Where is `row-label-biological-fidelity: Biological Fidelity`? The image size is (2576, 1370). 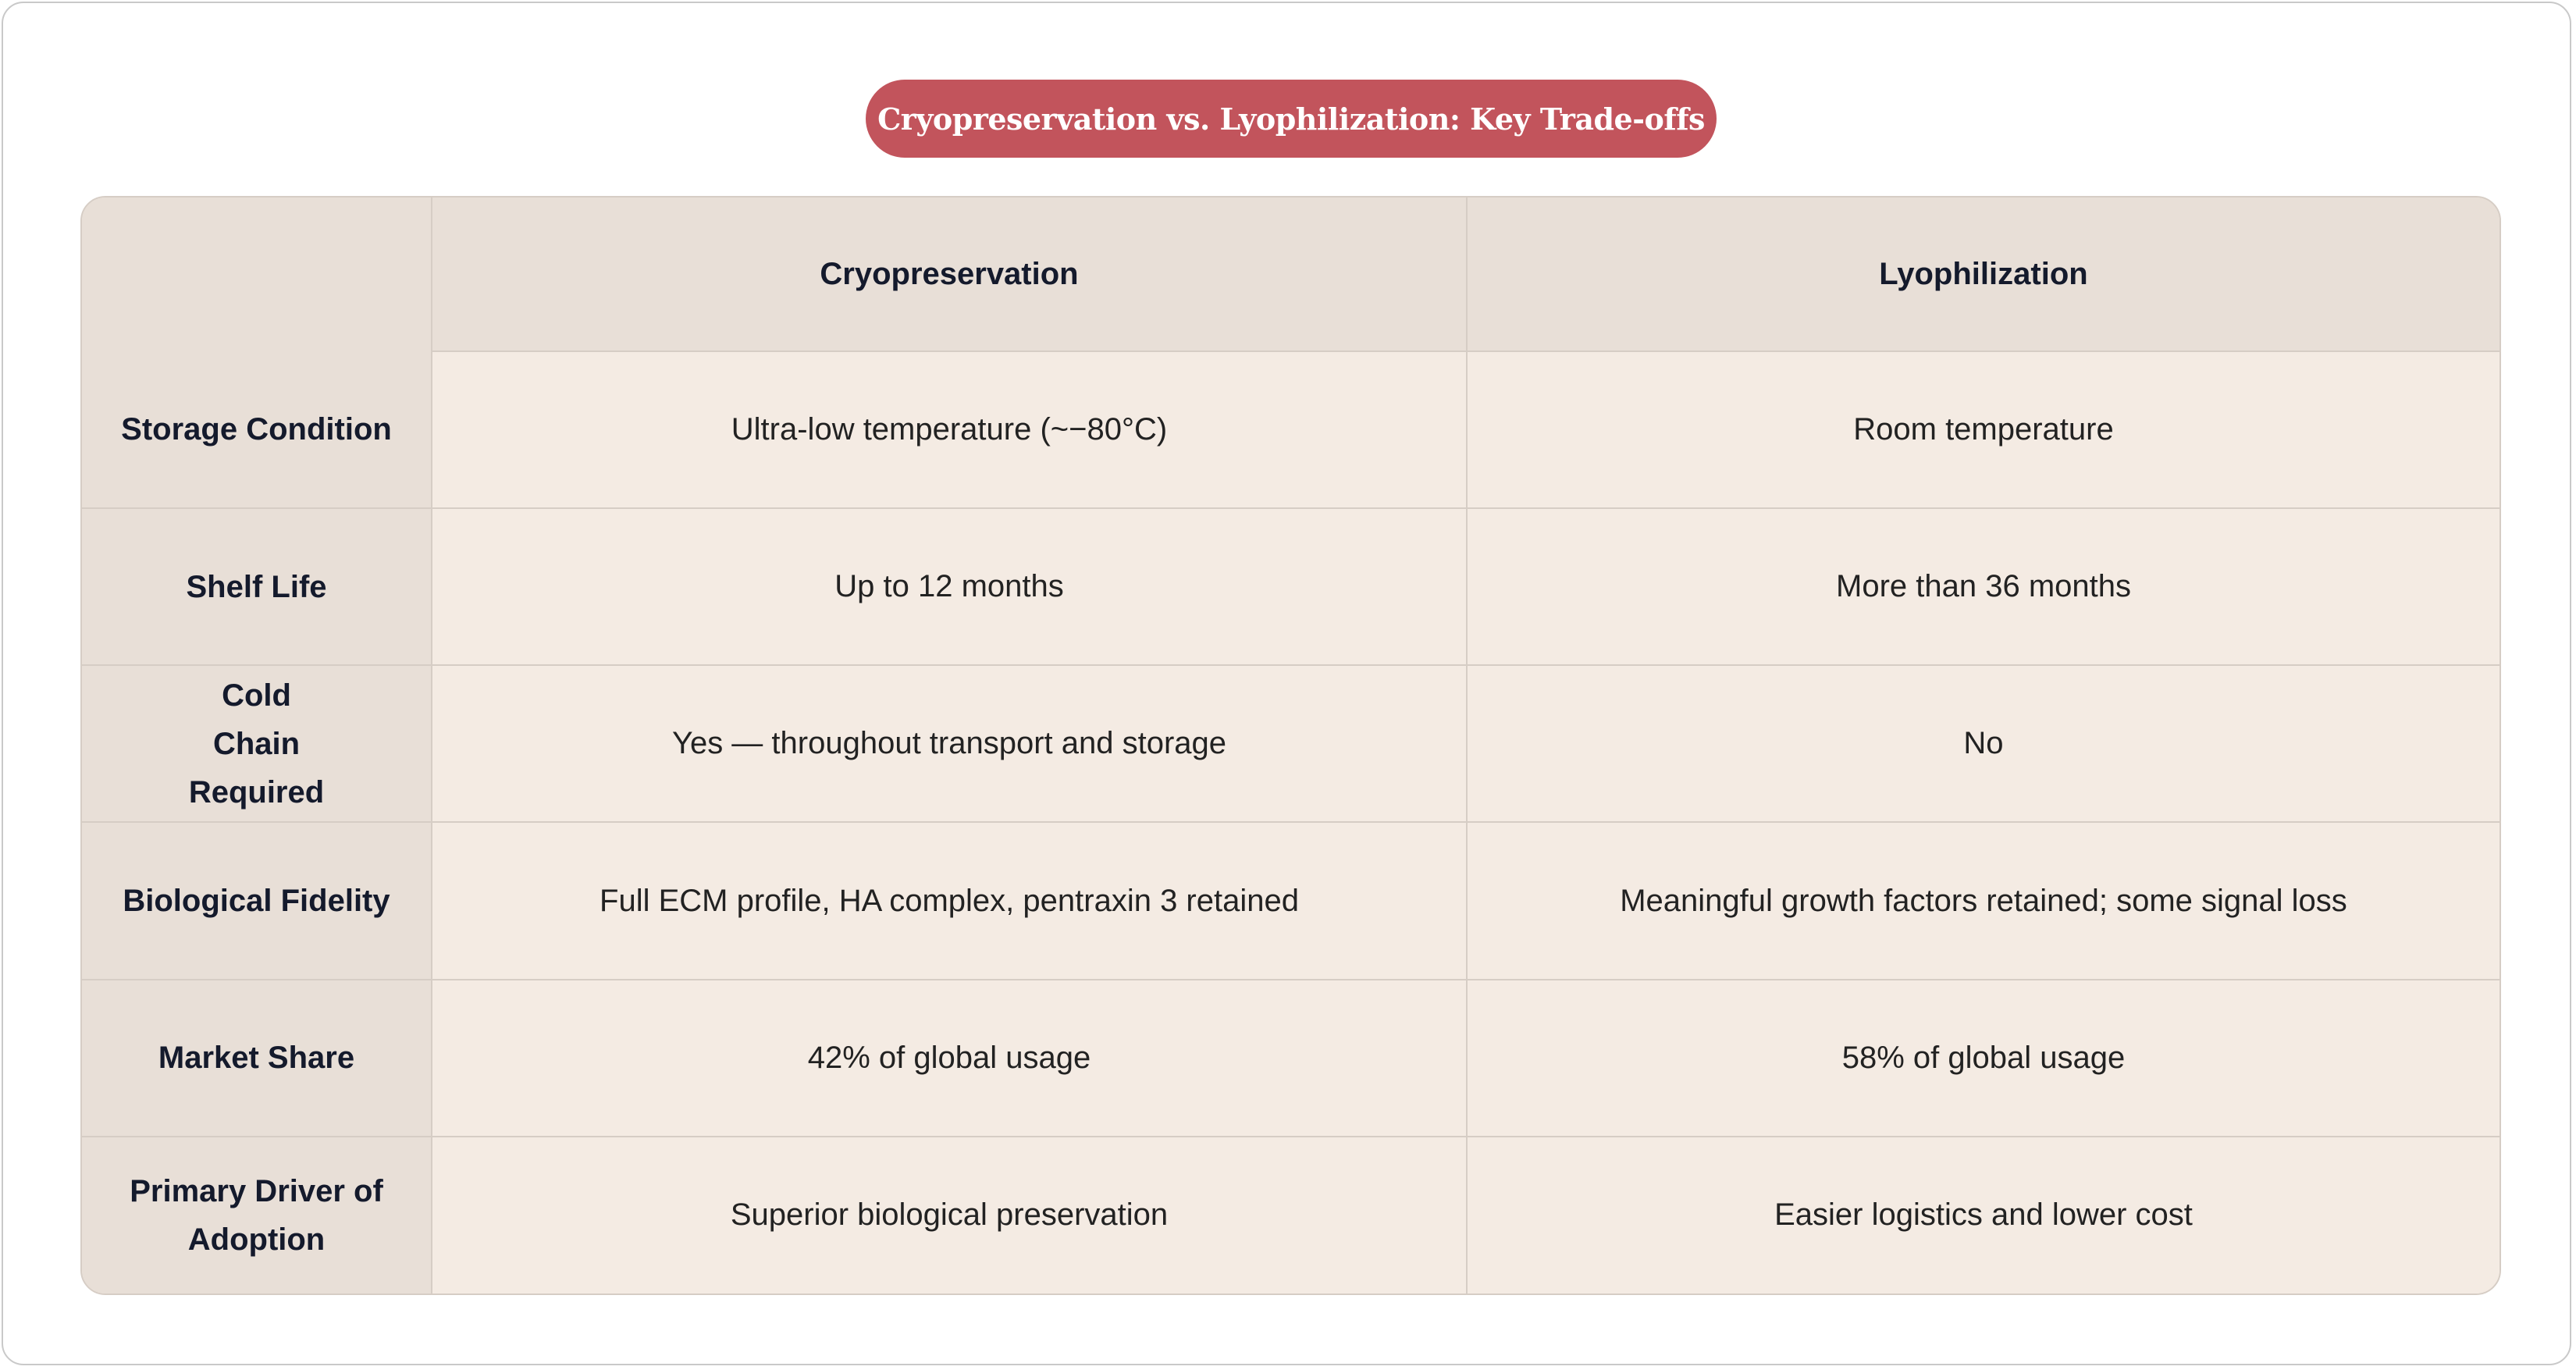 row-label-biological-fidelity: Biological Fidelity is located at coordinates (257, 900).